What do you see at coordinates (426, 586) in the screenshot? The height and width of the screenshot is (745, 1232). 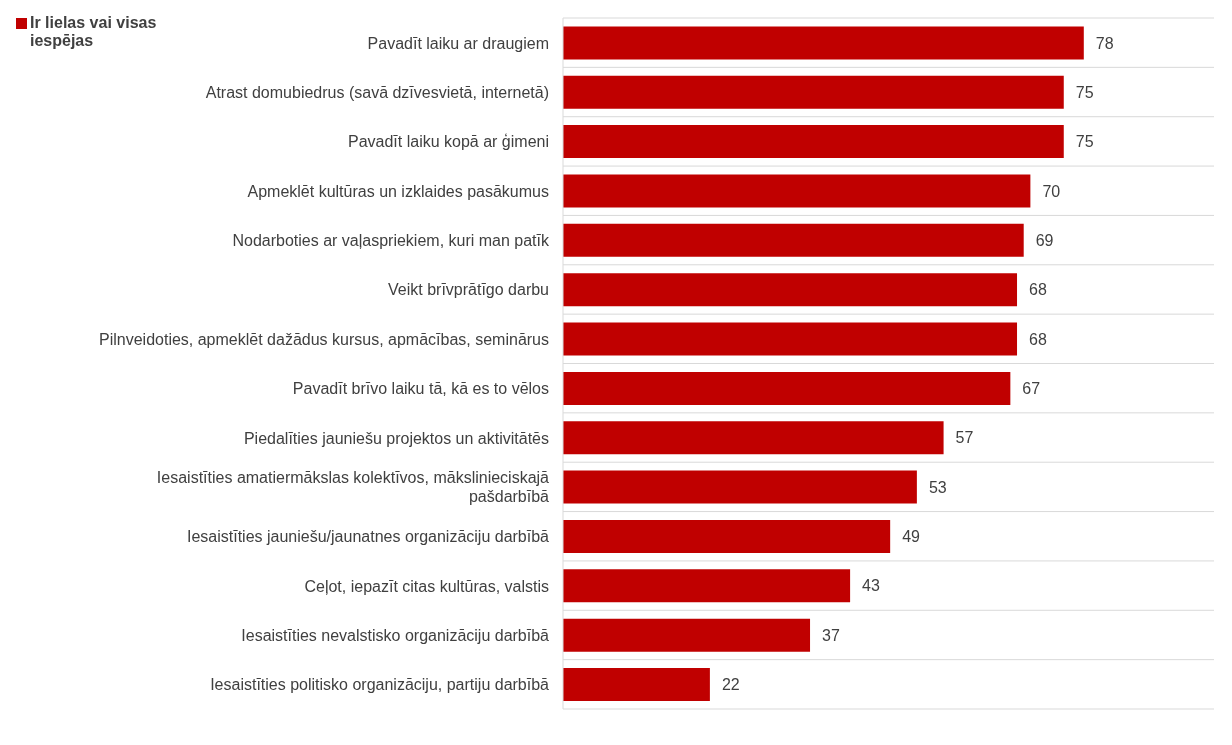 I see `y-tick-label: Ceļot, iepazīt citas kultūras, valstis` at bounding box center [426, 586].